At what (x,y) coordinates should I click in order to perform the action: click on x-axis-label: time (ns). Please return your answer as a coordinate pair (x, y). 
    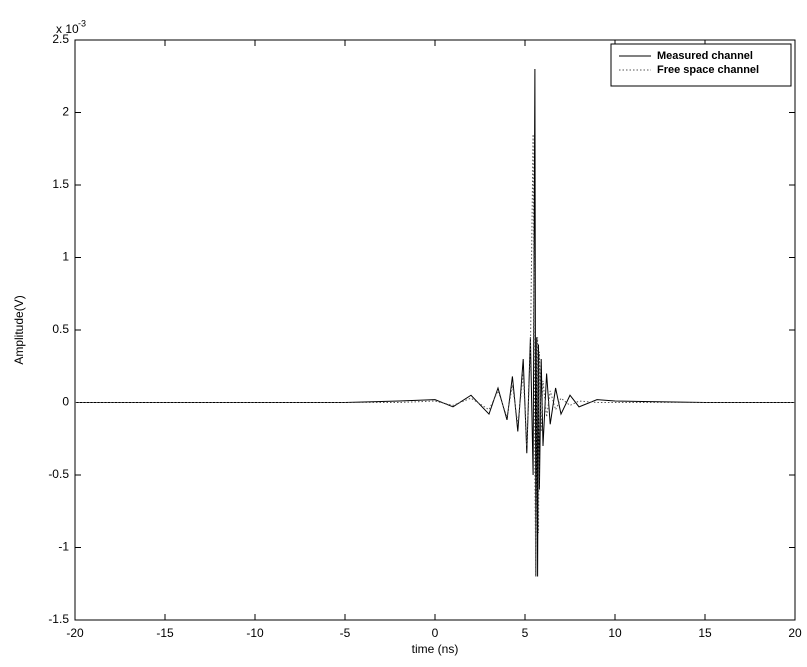
    Looking at the image, I should click on (435, 649).